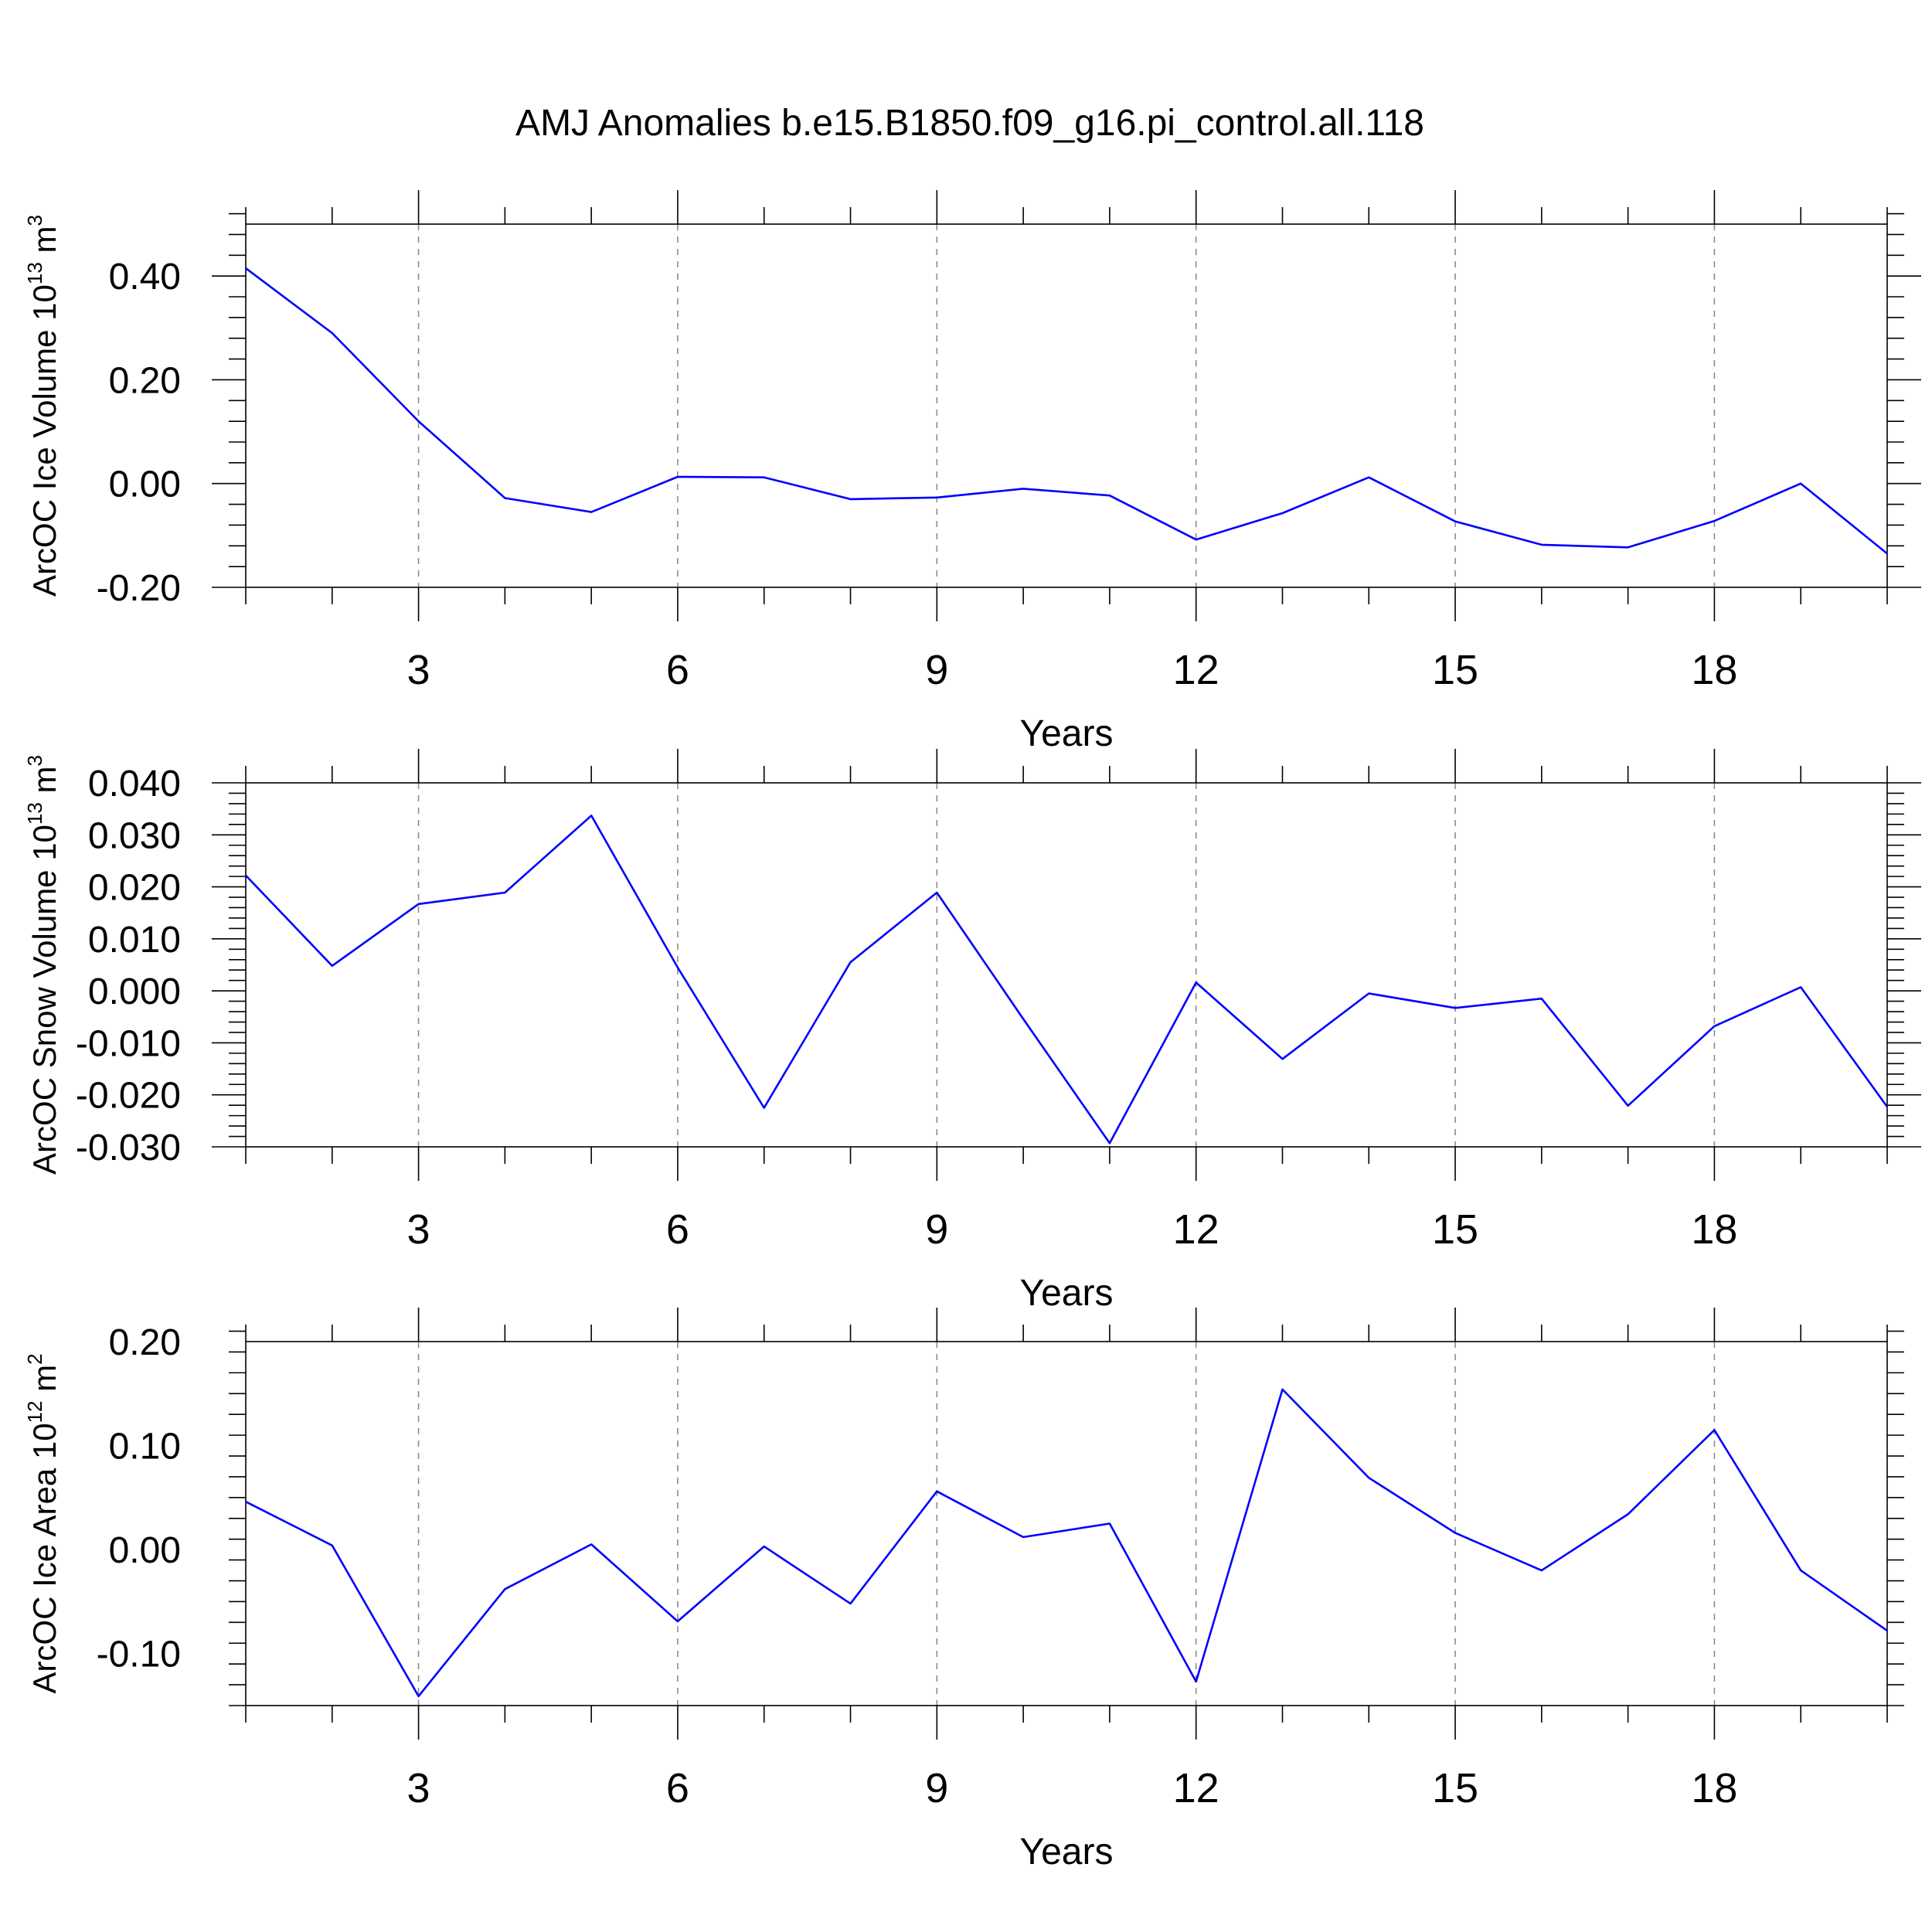 This screenshot has height=1932, width=1932. I want to click on y-tick-label: 0.40, so click(145, 277).